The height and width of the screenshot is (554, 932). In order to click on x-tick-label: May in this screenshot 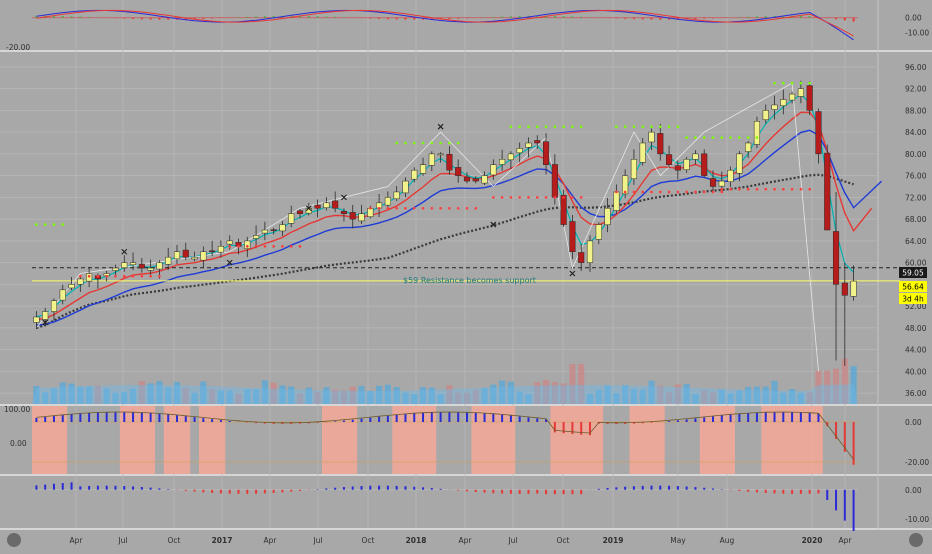, I will do `click(678, 540)`.